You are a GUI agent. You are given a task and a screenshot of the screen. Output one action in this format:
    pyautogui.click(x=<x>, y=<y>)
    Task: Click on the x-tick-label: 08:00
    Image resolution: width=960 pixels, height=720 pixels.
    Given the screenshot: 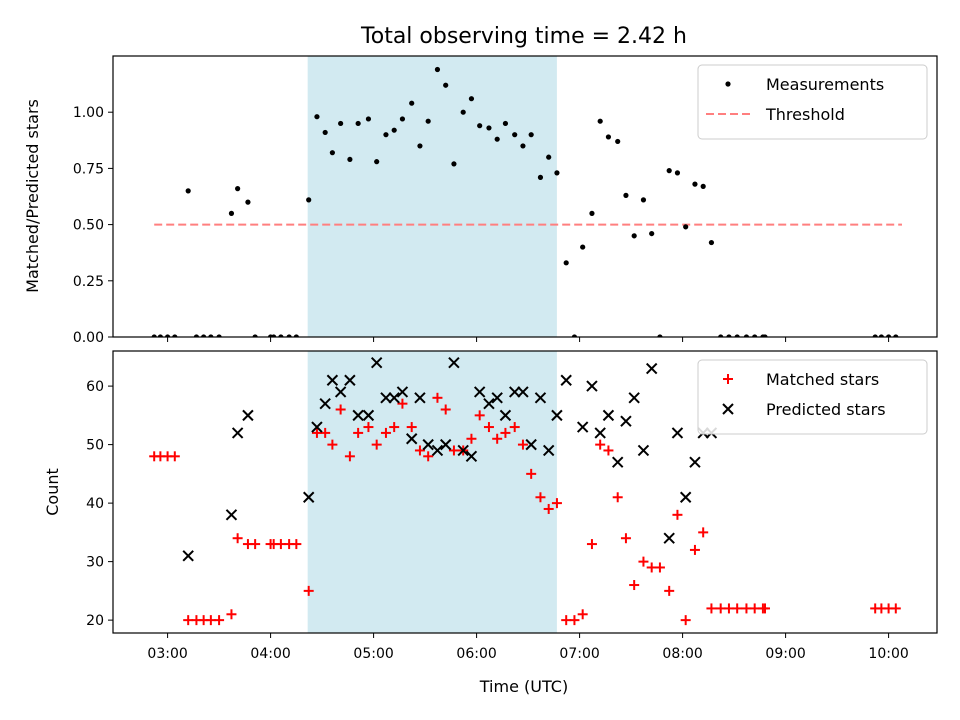 What is the action you would take?
    pyautogui.click(x=682, y=654)
    